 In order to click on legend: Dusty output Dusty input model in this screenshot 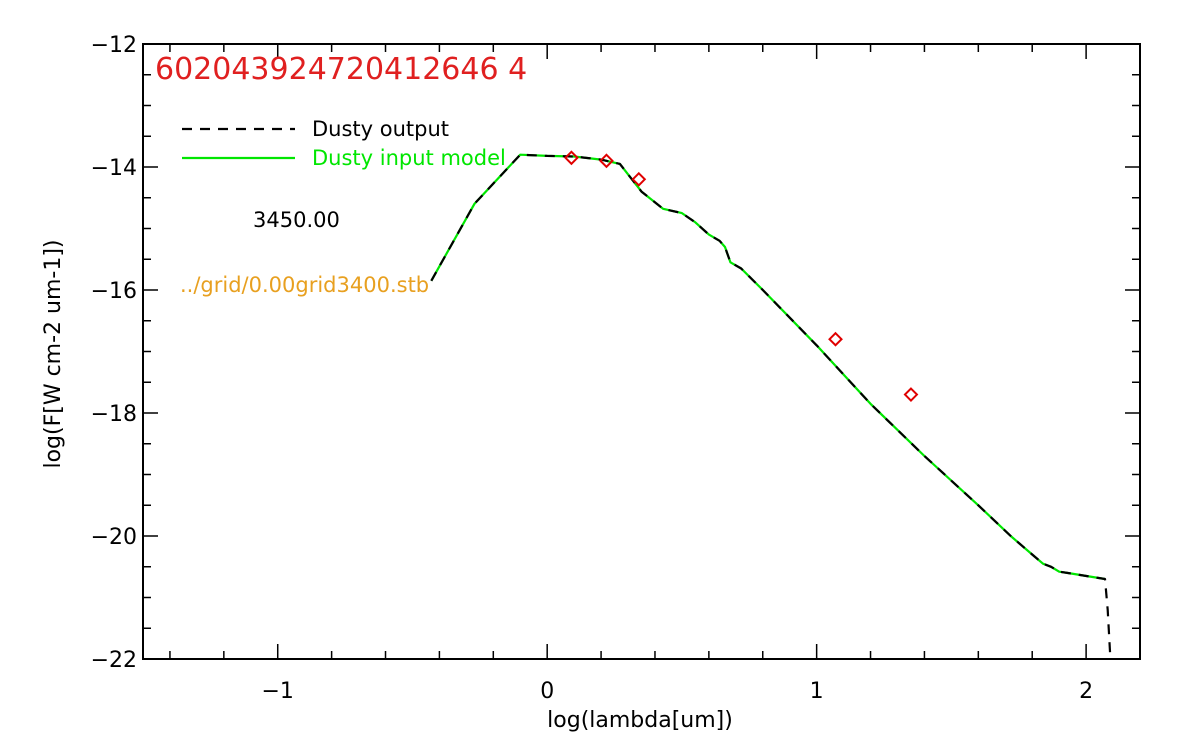, I will do `click(344, 143)`.